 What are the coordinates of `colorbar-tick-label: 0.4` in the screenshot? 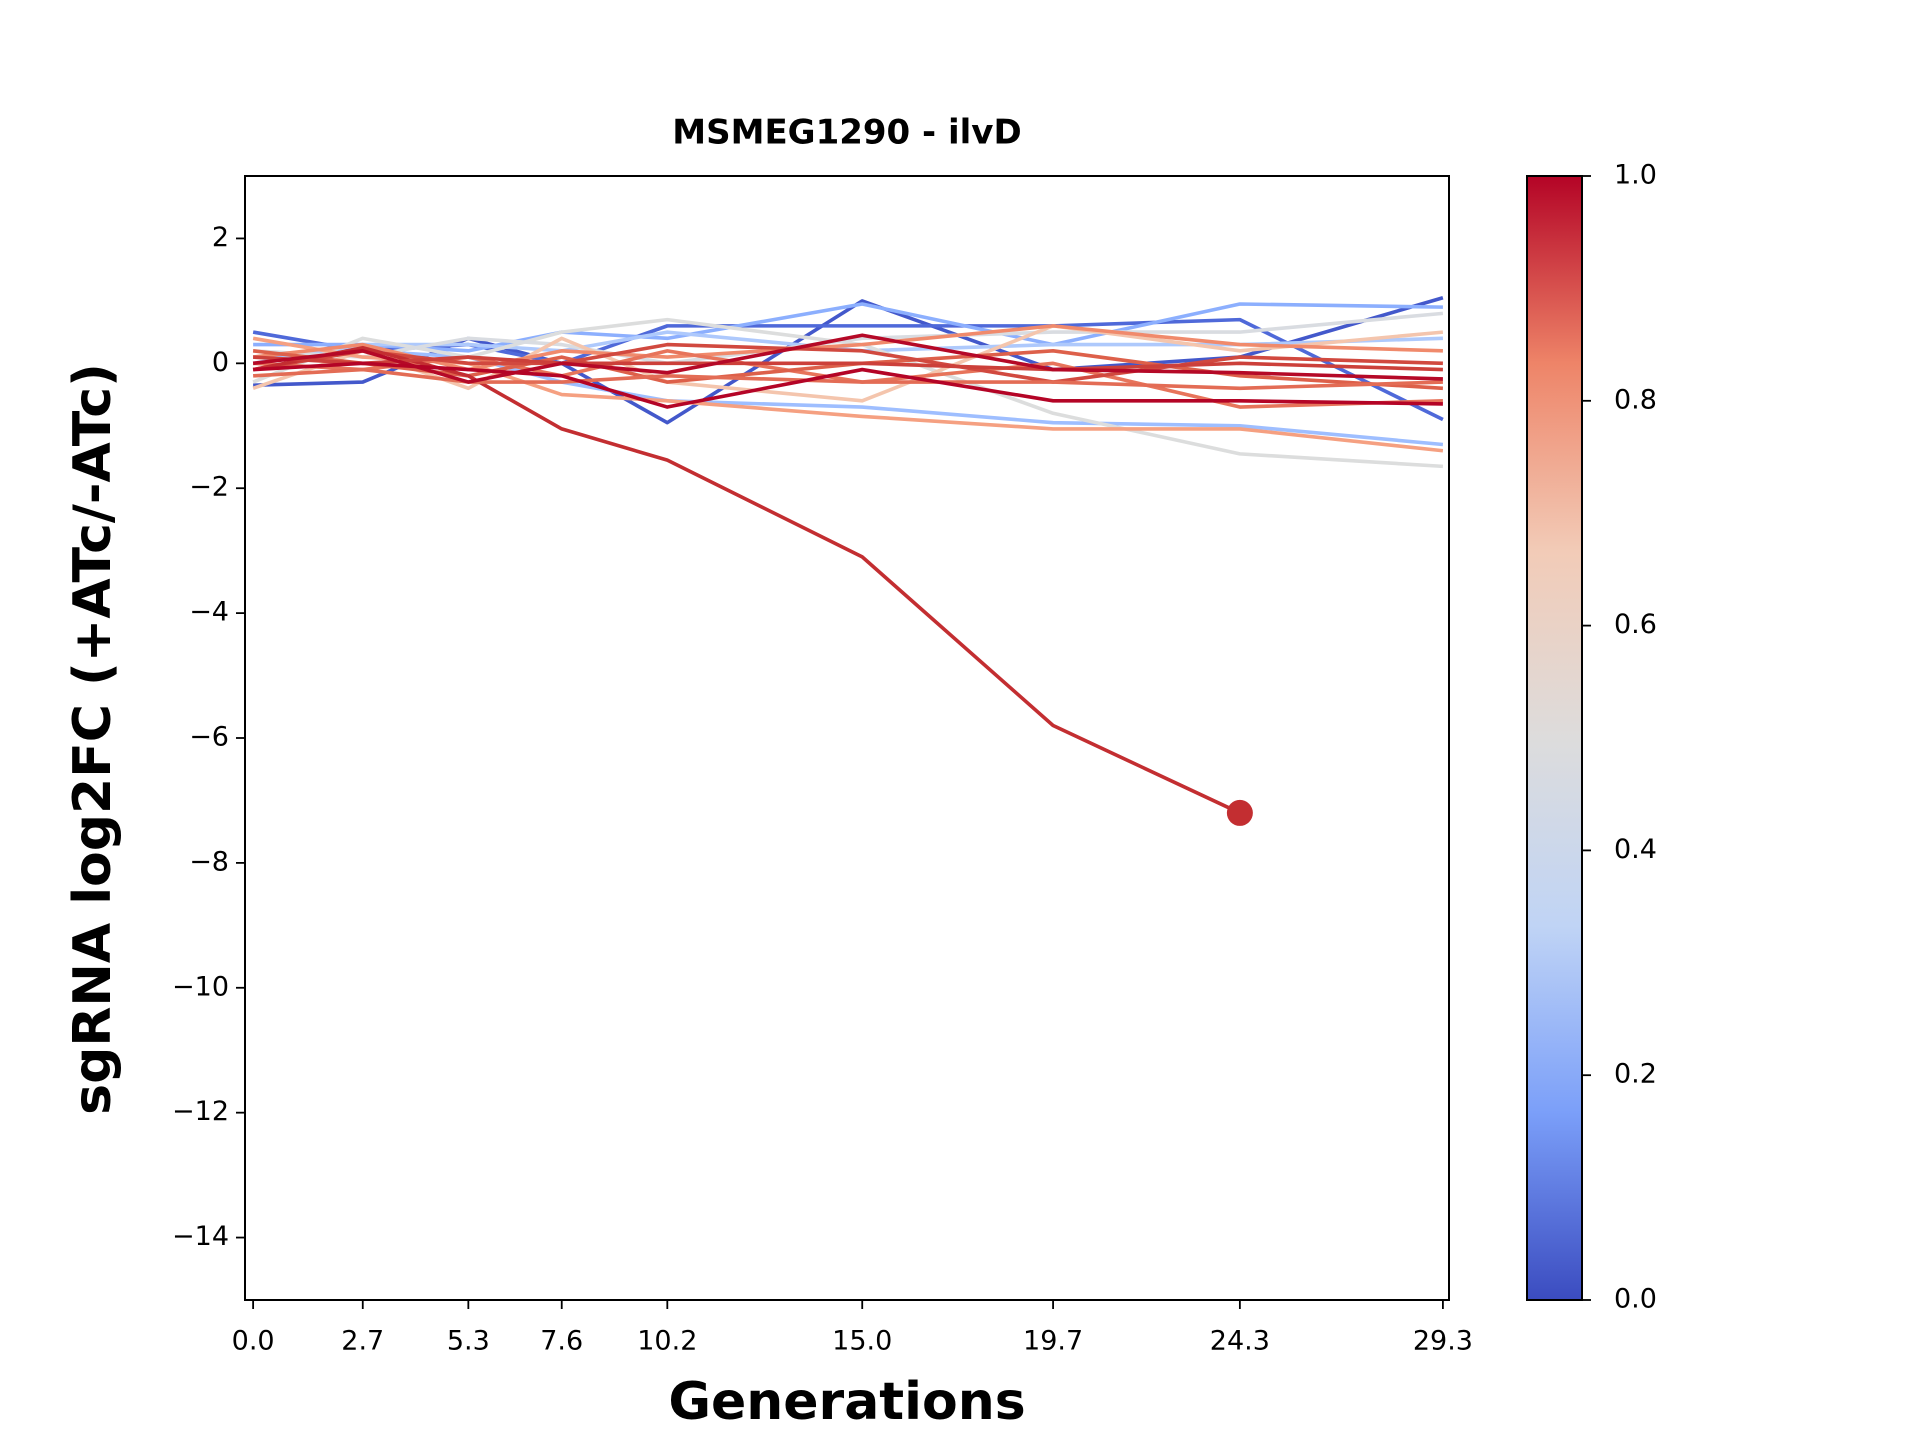 It's located at (1635, 849).